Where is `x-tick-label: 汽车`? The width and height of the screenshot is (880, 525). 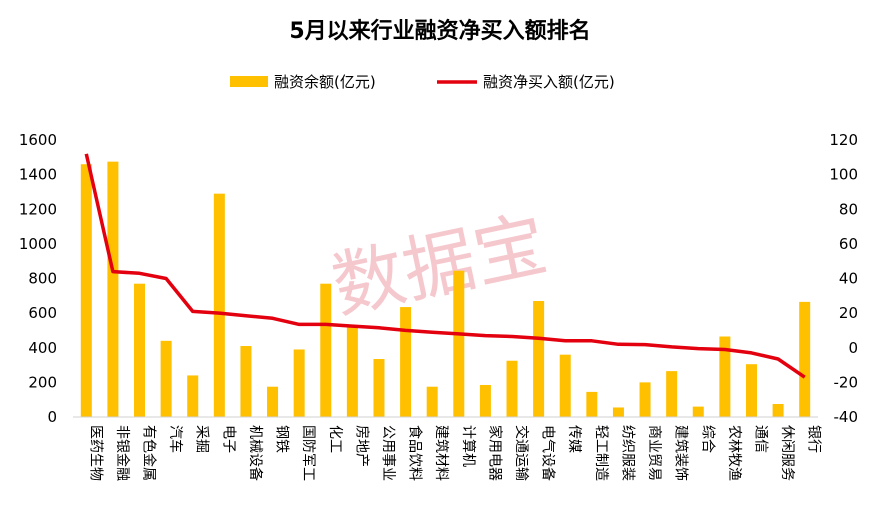
x-tick-label: 汽车 is located at coordinates (175, 439).